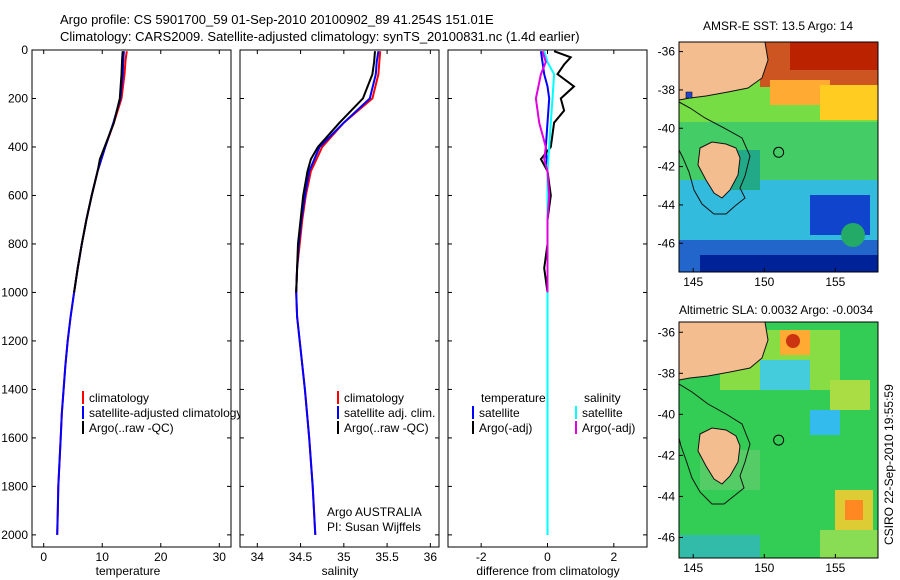 This screenshot has width=900, height=580. What do you see at coordinates (18, 147) in the screenshot?
I see `y-tick-label: 400` at bounding box center [18, 147].